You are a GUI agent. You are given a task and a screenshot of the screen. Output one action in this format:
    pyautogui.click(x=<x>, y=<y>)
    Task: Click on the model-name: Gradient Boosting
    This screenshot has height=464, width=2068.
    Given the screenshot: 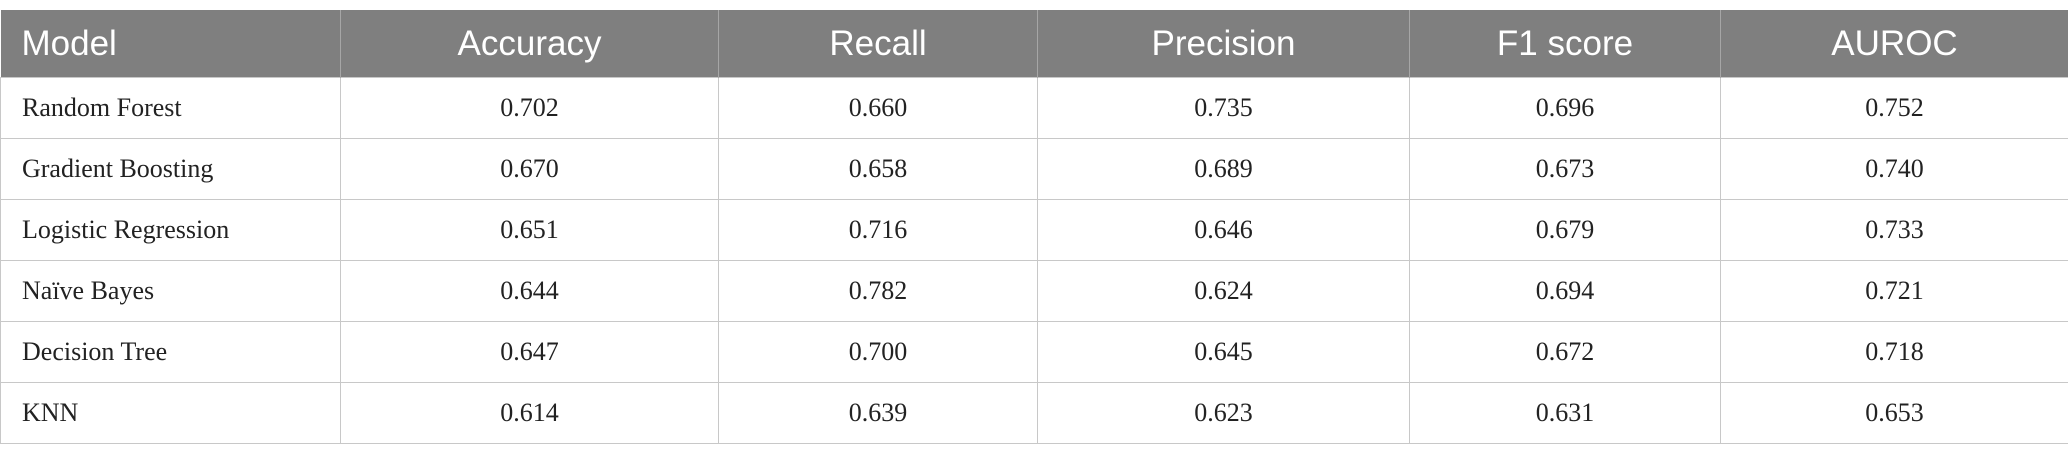 What is the action you would take?
    pyautogui.click(x=170, y=169)
    